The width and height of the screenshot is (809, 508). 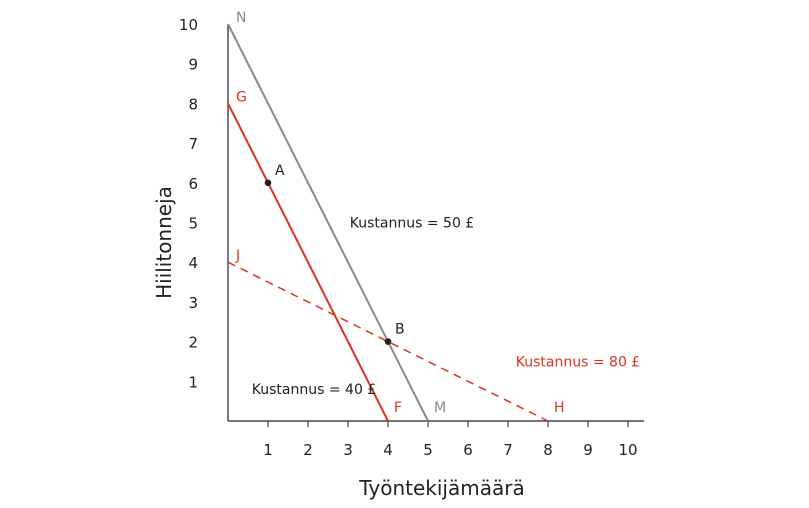 What do you see at coordinates (314, 390) in the screenshot?
I see `series-name-label: Kustannus = 40 £` at bounding box center [314, 390].